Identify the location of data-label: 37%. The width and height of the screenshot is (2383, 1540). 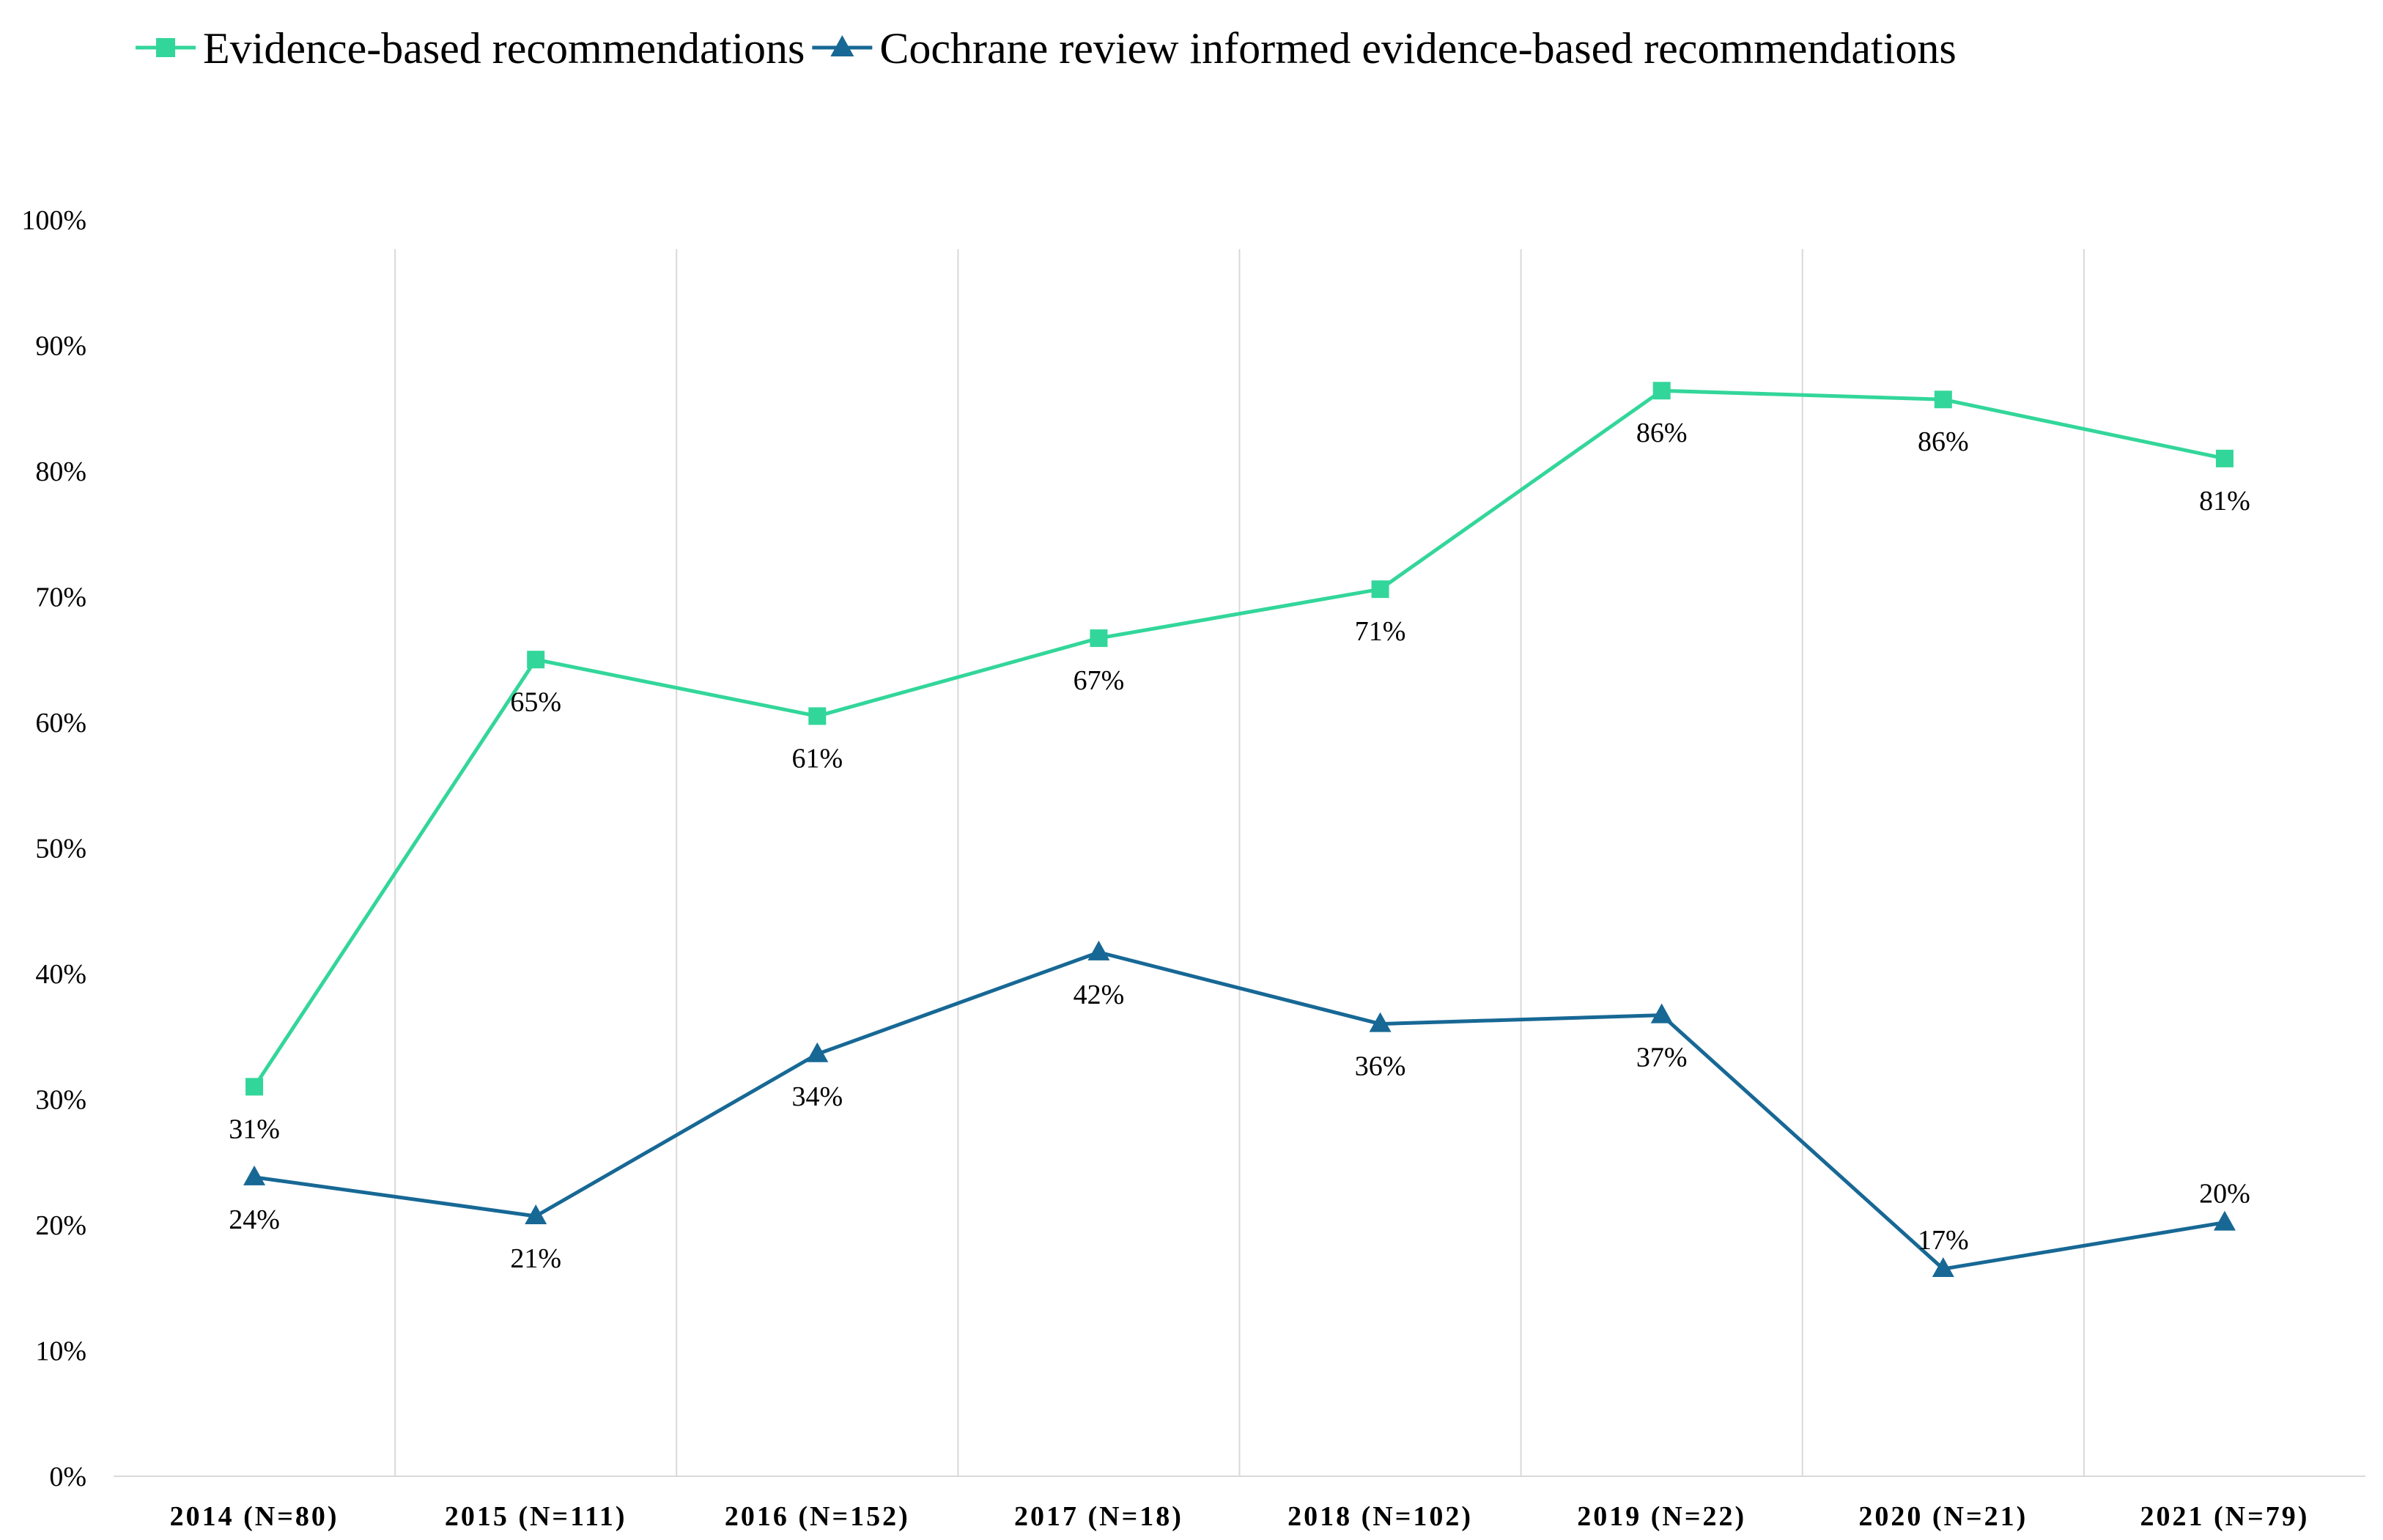
(1662, 1058).